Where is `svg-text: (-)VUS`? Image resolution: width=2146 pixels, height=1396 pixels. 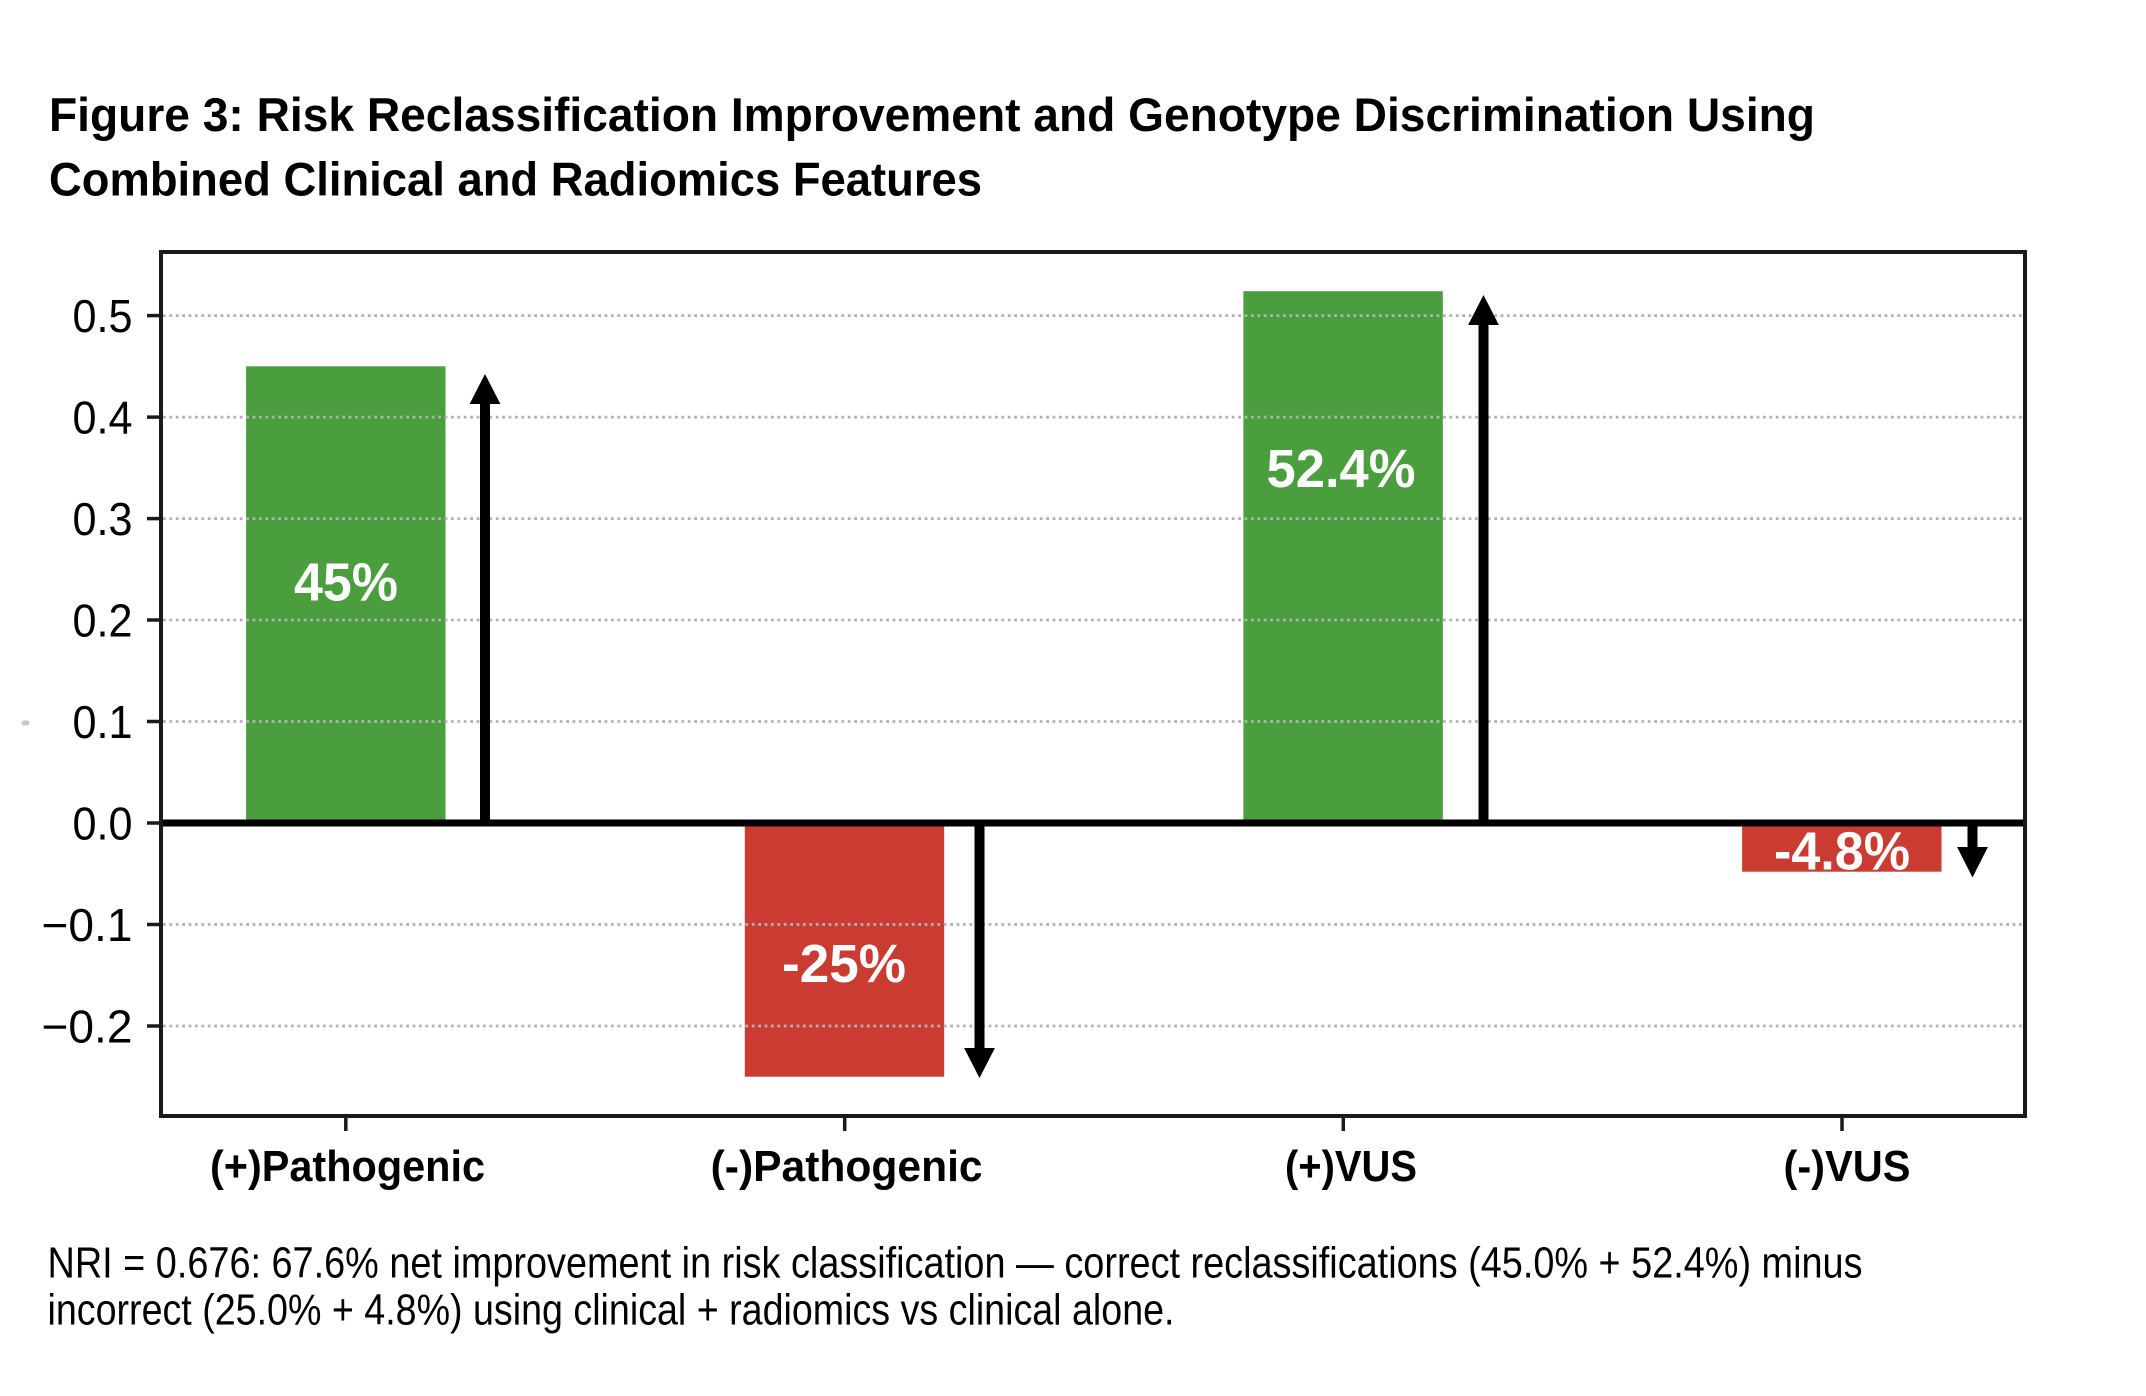 svg-text: (-)VUS is located at coordinates (1847, 1166).